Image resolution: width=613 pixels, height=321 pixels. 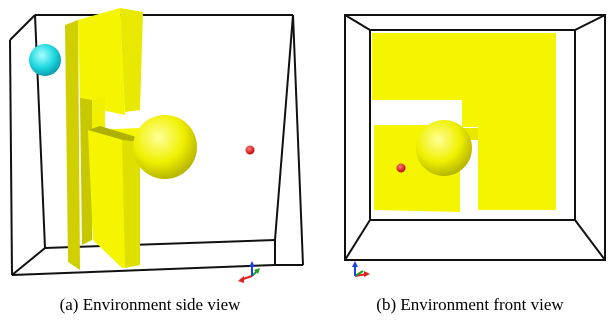 What do you see at coordinates (45, 60) in the screenshot?
I see `cyan-sphere` at bounding box center [45, 60].